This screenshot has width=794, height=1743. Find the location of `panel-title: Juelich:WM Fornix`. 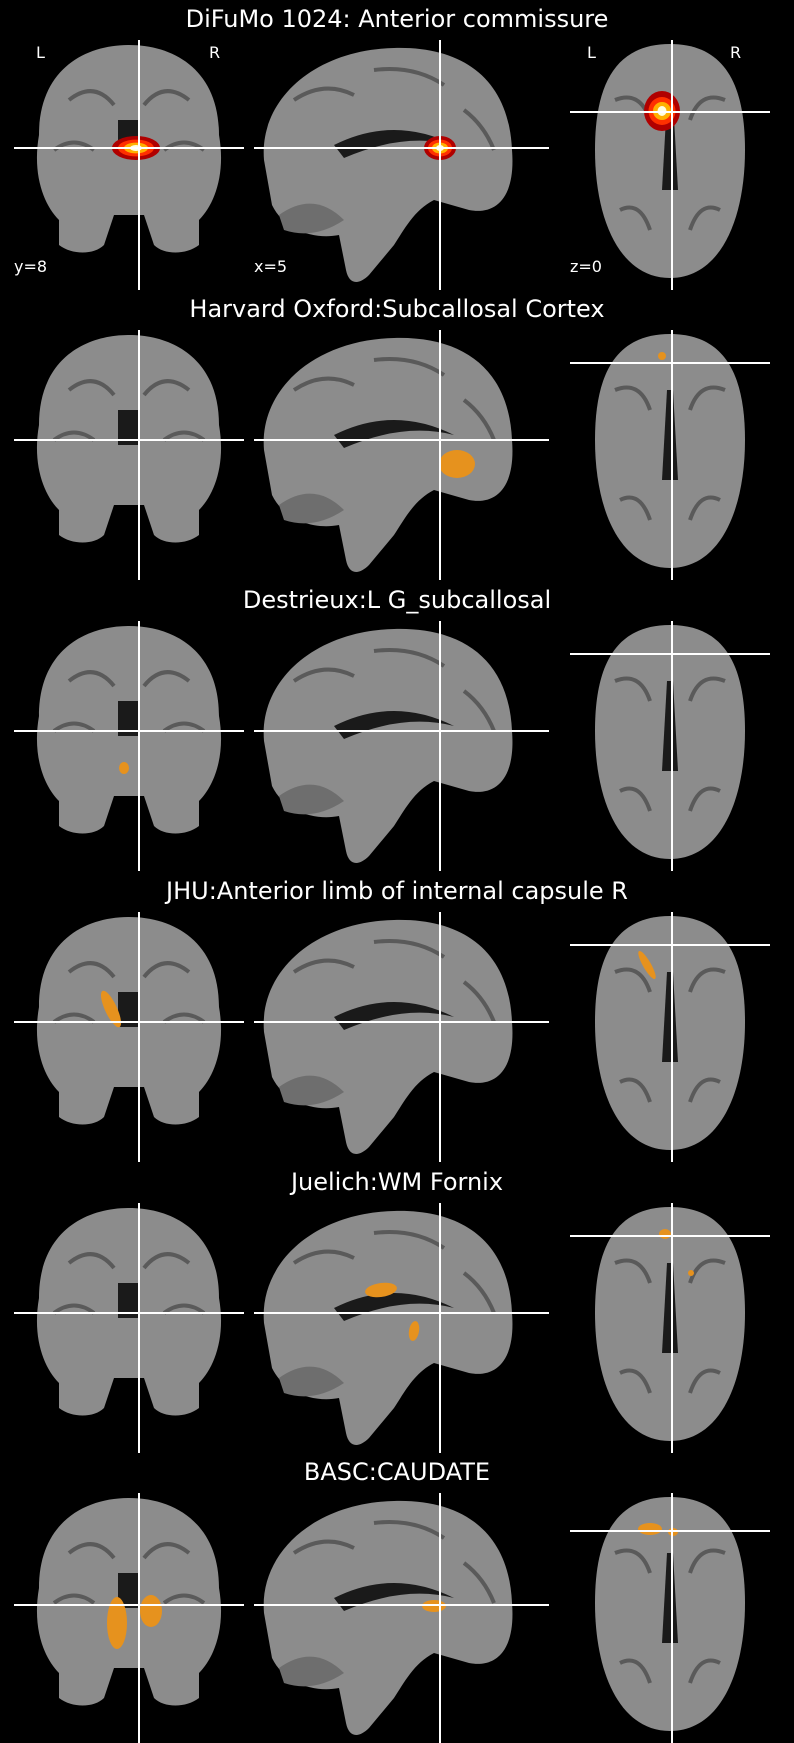

panel-title: Juelich:WM Fornix is located at coordinates (397, 1182).